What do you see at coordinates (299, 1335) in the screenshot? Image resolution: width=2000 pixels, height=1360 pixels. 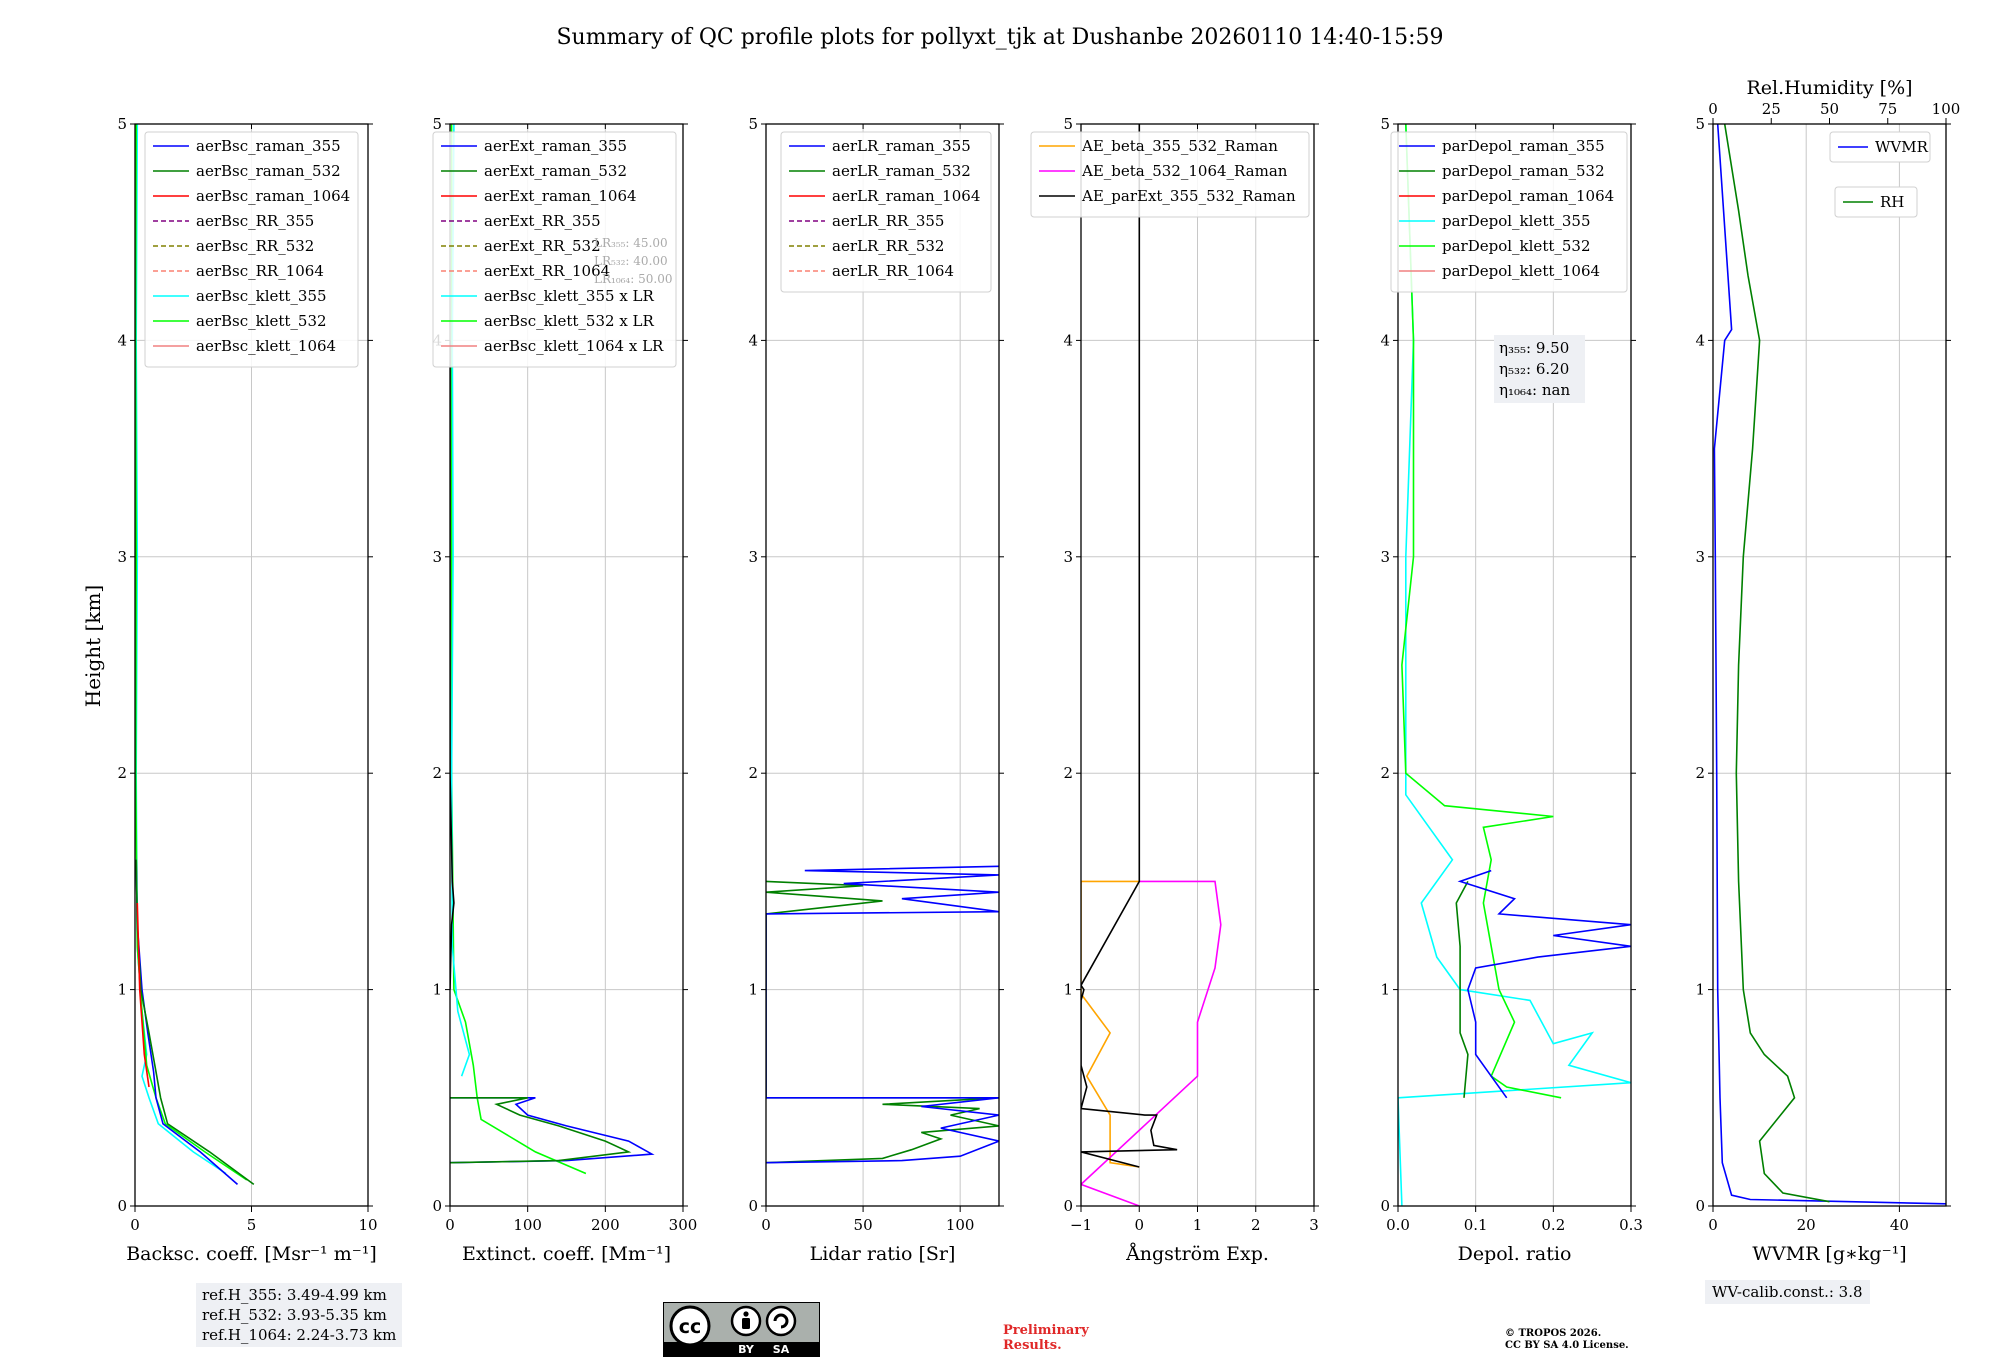 I see `ref-height-1064: ref.H_1064: 2.24-3.73 km` at bounding box center [299, 1335].